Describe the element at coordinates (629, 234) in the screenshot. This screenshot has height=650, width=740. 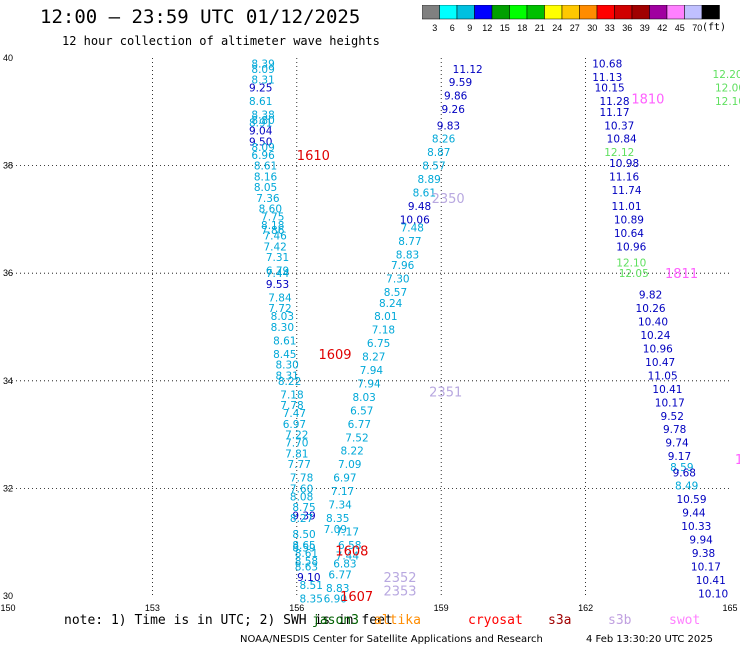
I see `wave-height-value: 10.64` at that location.